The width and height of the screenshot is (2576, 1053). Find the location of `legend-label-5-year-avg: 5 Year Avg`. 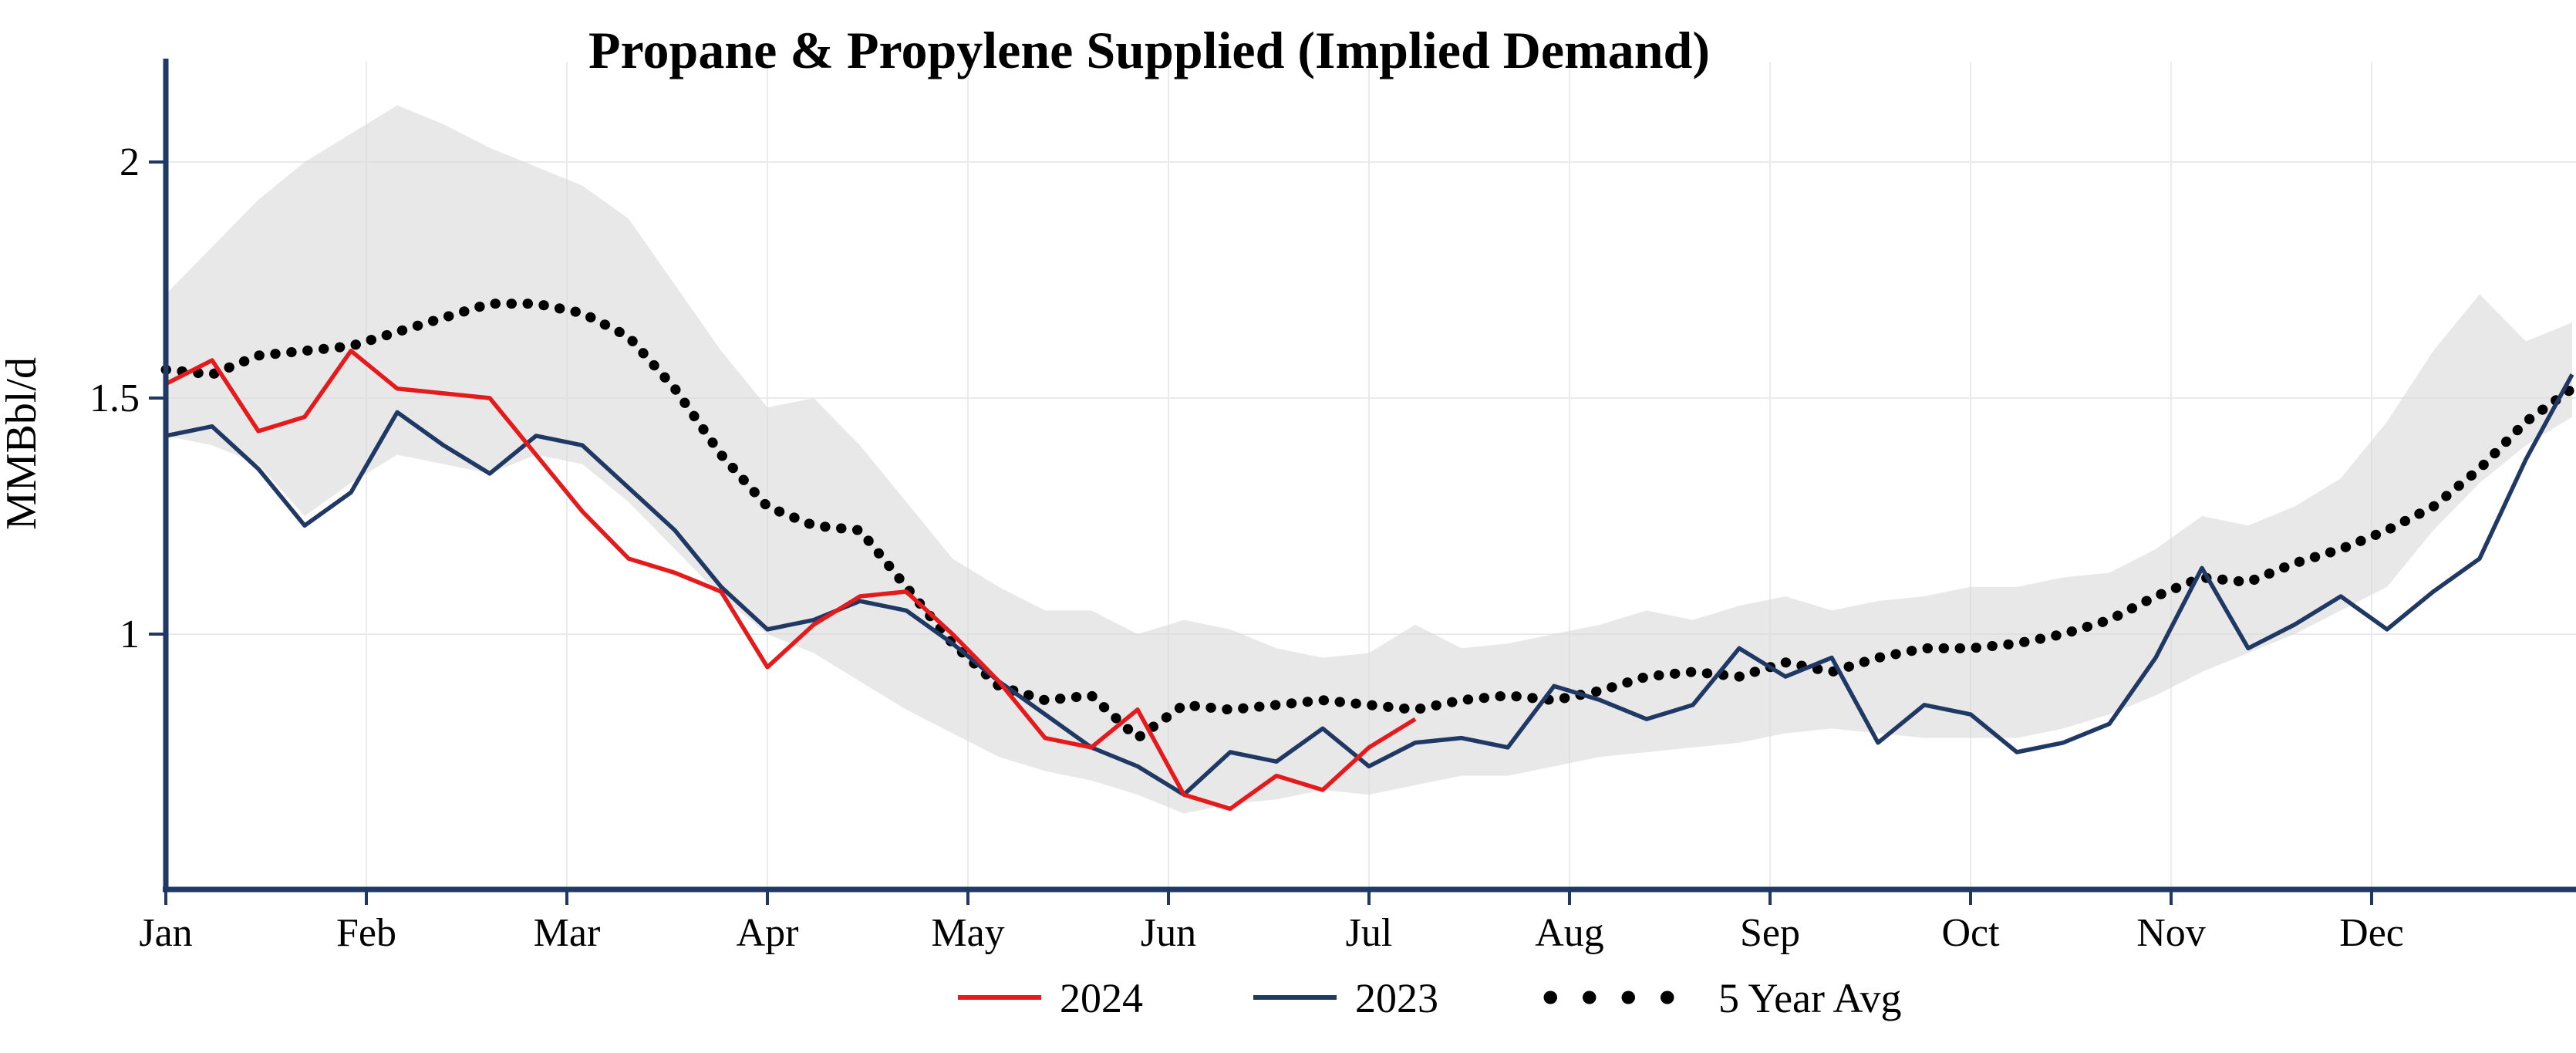

legend-label-5-year-avg: 5 Year Avg is located at coordinates (1810, 998).